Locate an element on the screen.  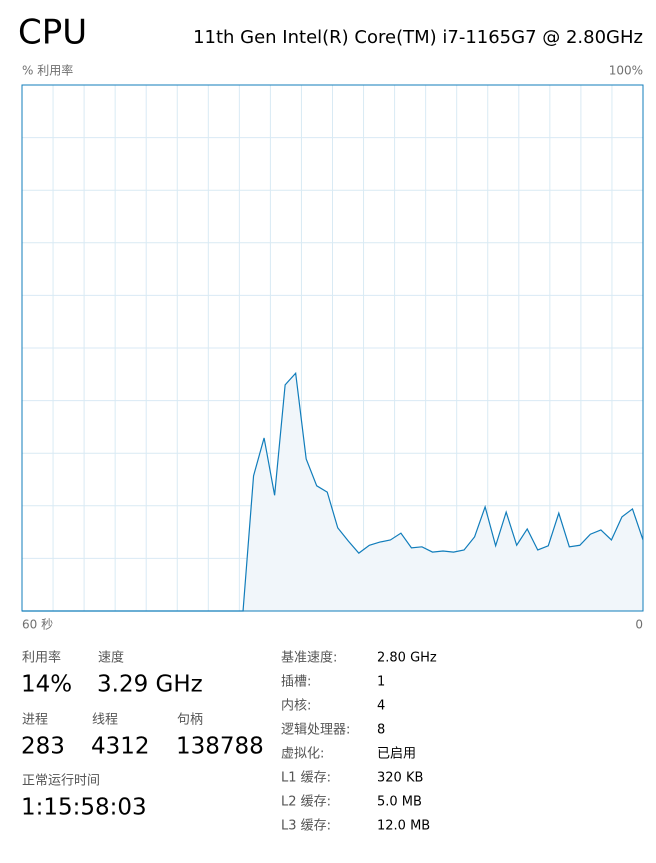
spec-label: 内核: is located at coordinates (296, 706).